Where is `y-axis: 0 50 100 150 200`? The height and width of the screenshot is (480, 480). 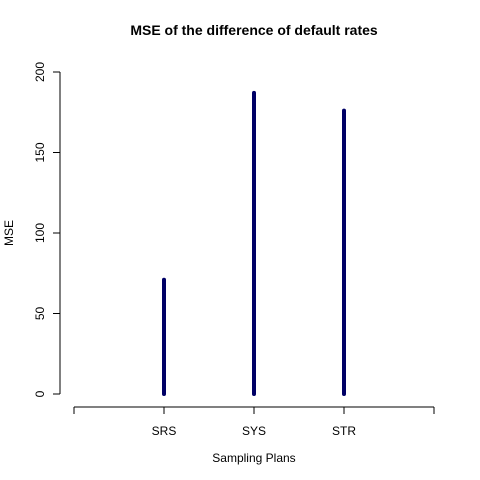 y-axis: 0 50 100 150 200 is located at coordinates (47, 229).